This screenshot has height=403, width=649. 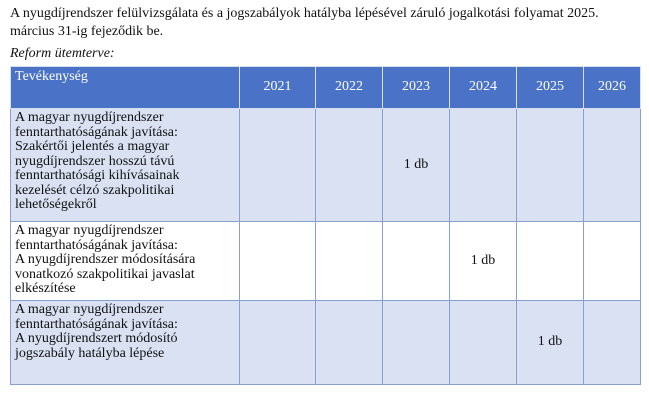 What do you see at coordinates (95, 161) in the screenshot?
I see `activity-text-line: nyugdíjrendszer hosszú távú` at bounding box center [95, 161].